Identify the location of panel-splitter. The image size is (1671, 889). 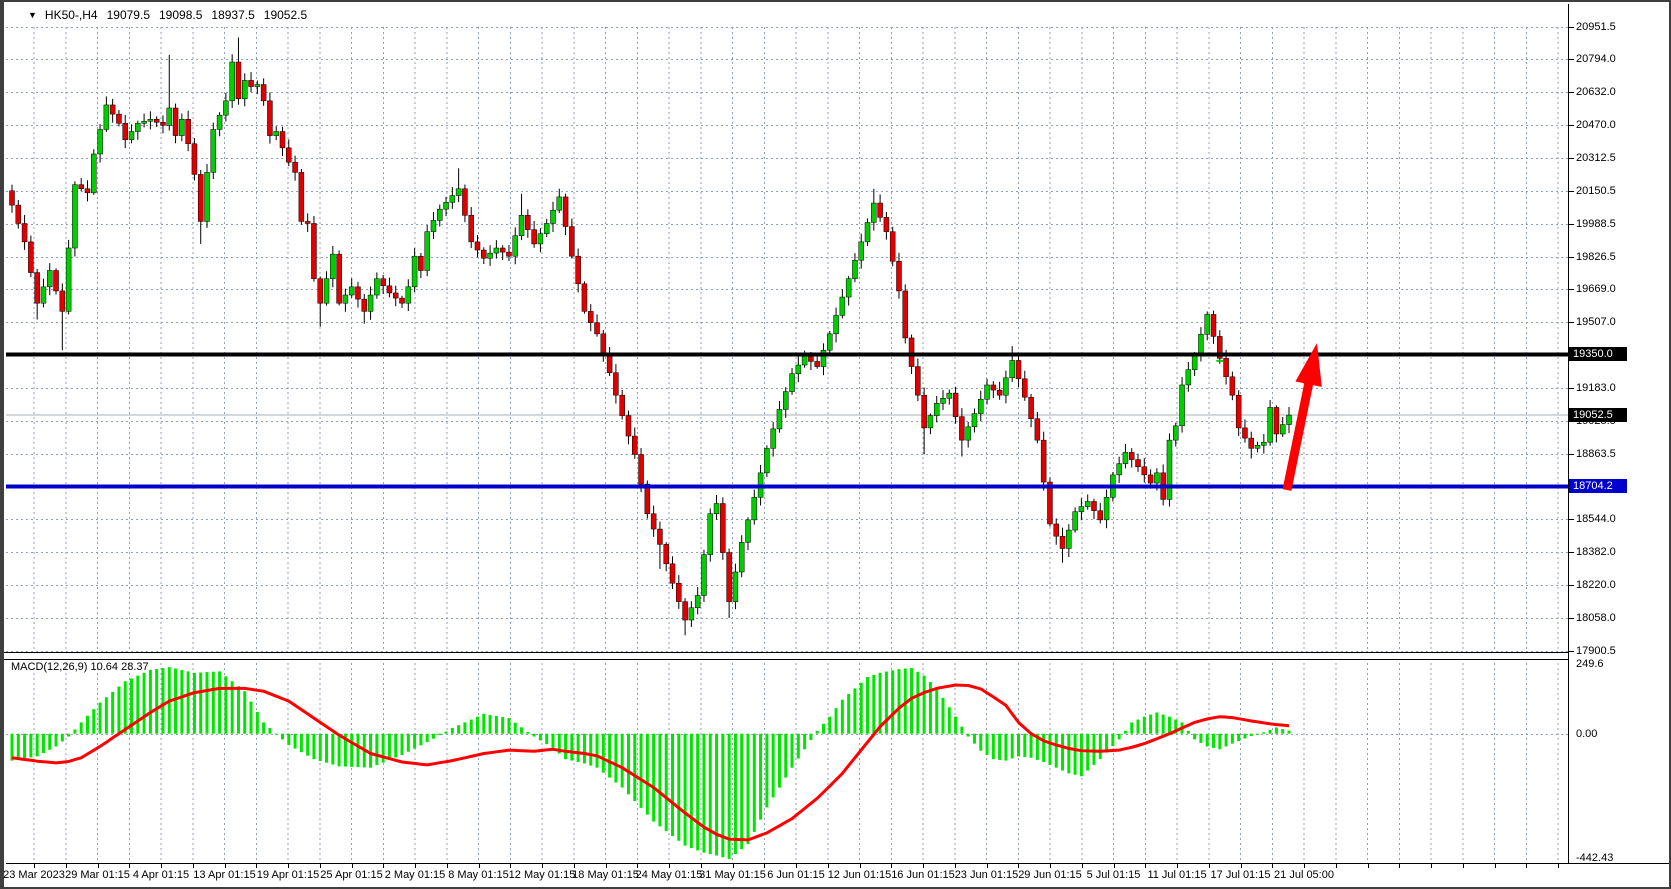
(786, 656).